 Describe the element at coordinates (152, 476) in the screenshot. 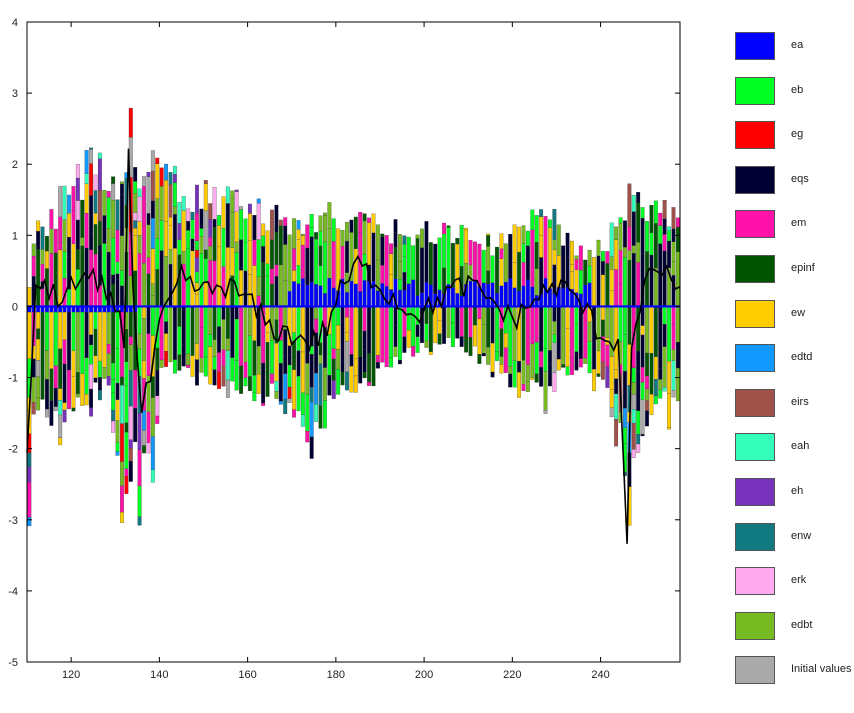

I see `bar-segment-eah` at that location.